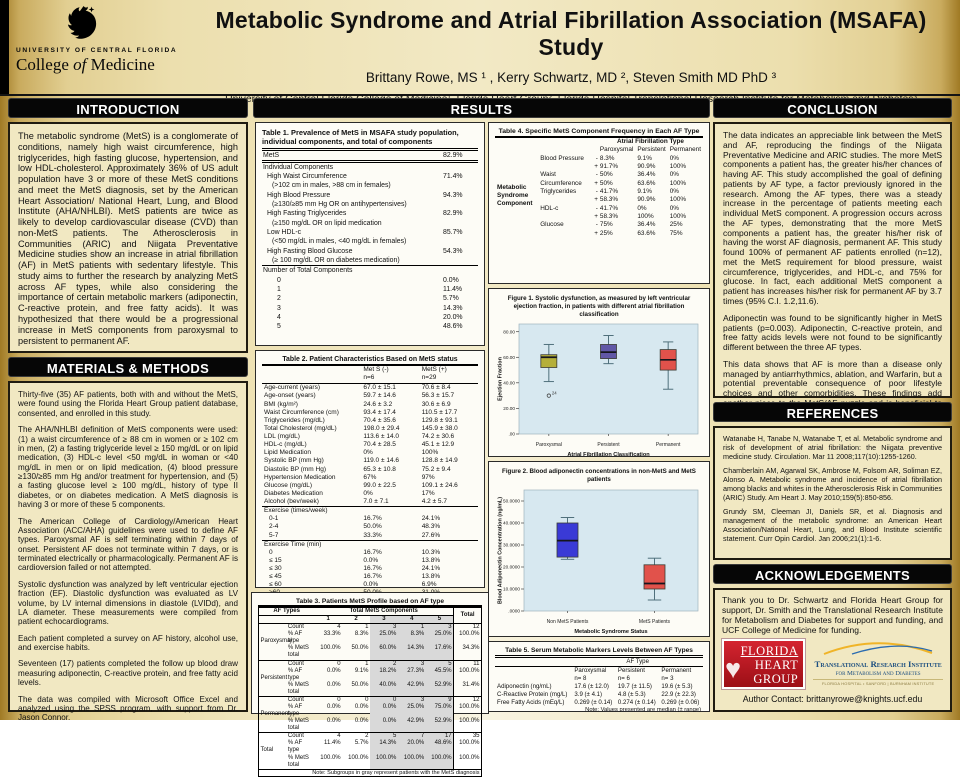 This screenshot has height=777, width=960. Describe the element at coordinates (650, 142) in the screenshot. I see `af-type-spanner: Atrial Fibrillation Type` at that location.